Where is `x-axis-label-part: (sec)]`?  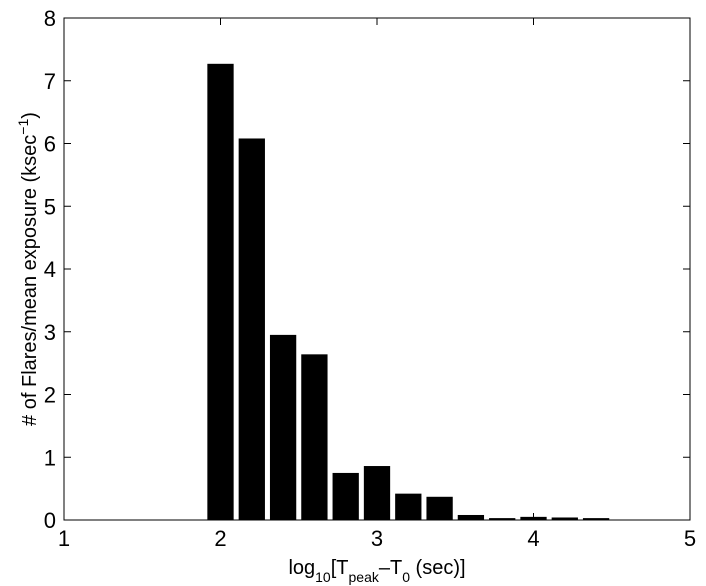 x-axis-label-part: (sec)] is located at coordinates (438, 568).